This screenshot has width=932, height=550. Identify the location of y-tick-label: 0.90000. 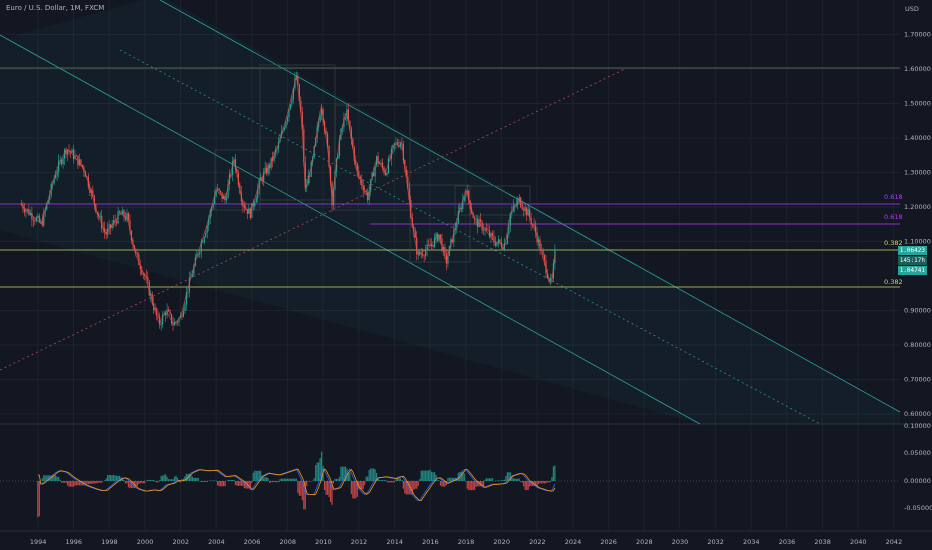
(917, 311).